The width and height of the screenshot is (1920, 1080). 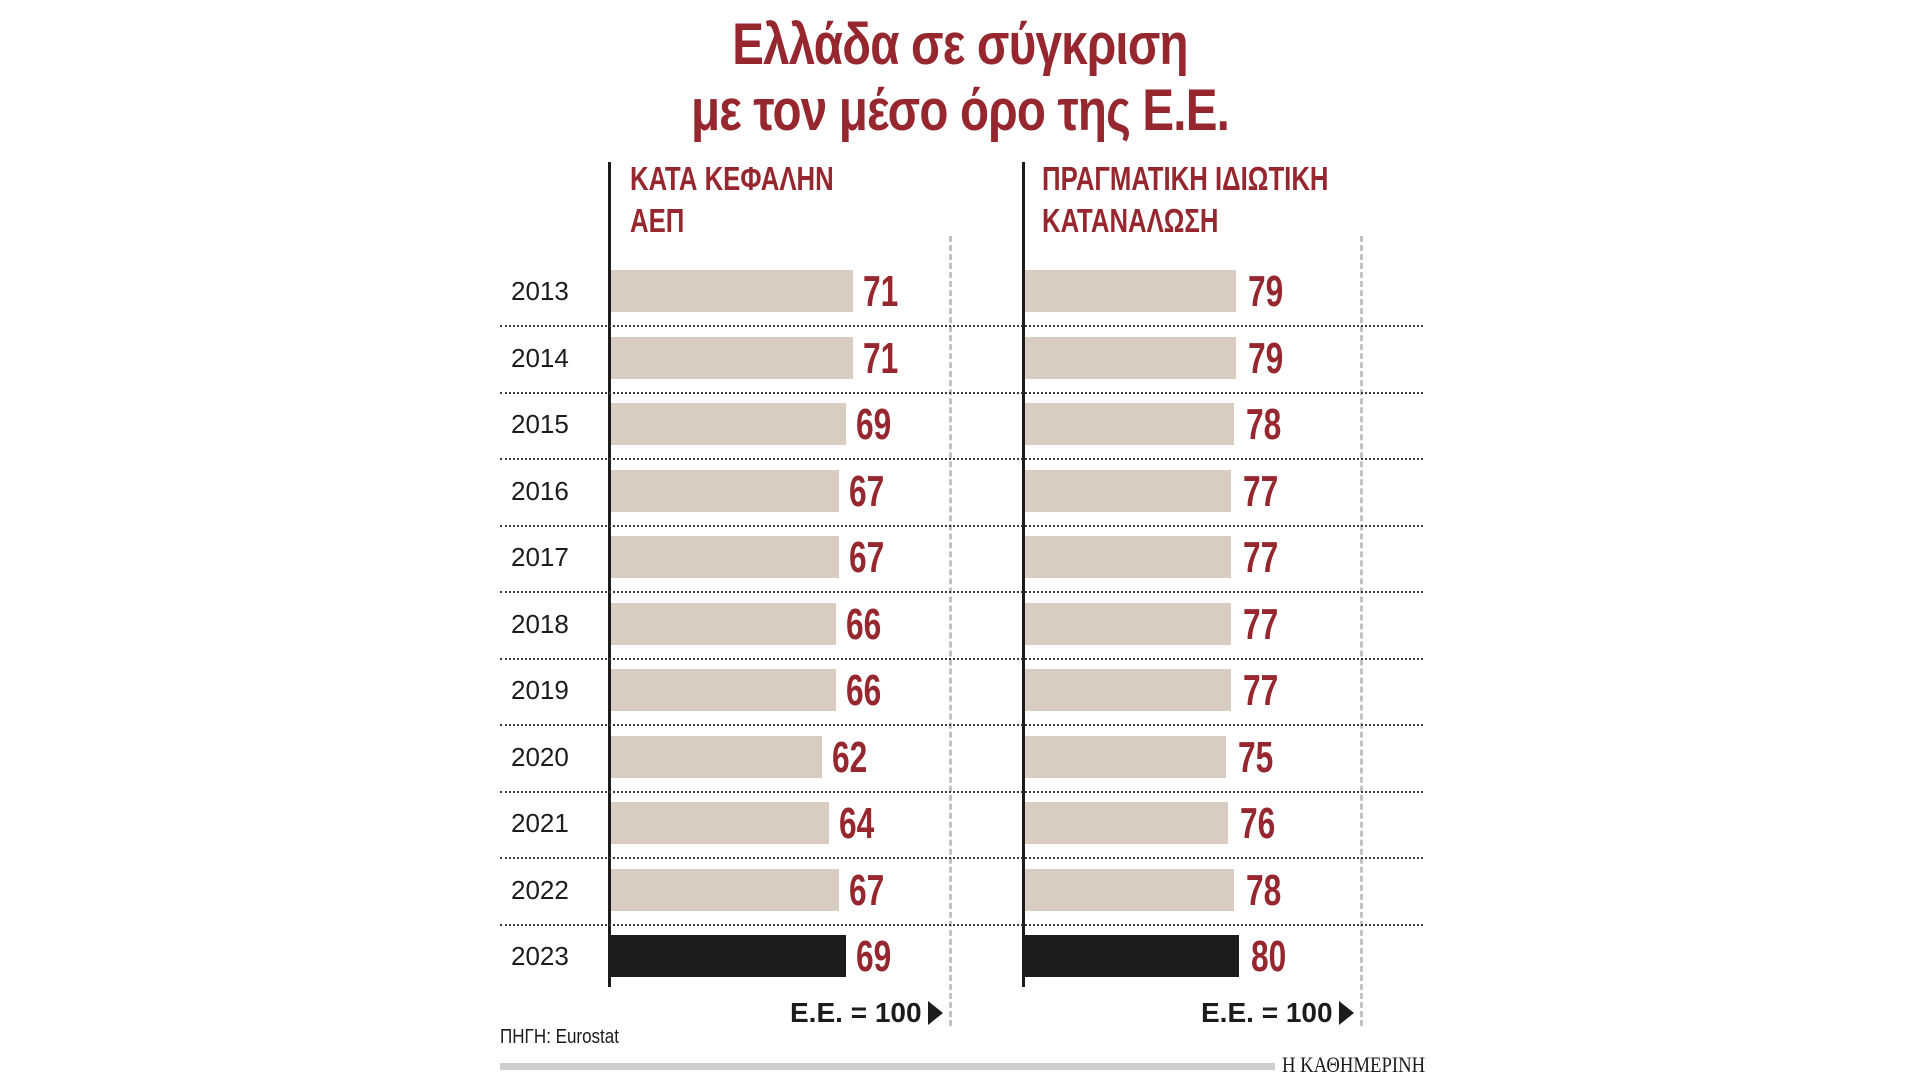 I want to click on year-label: 2017, so click(x=540, y=557).